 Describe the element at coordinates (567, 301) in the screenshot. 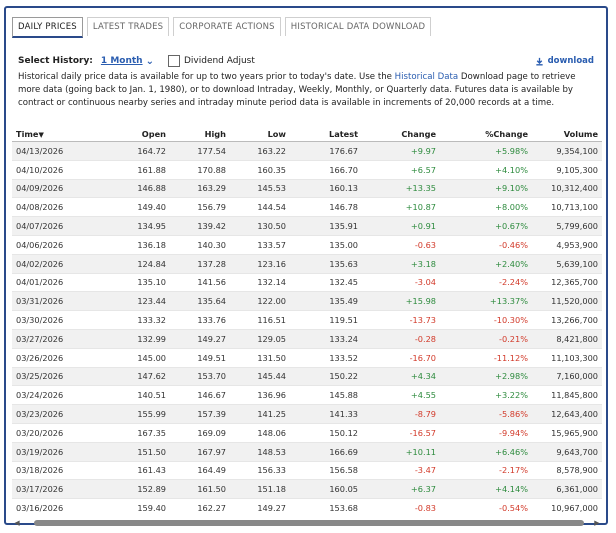

I see `cell-volume: 11,520,000` at that location.